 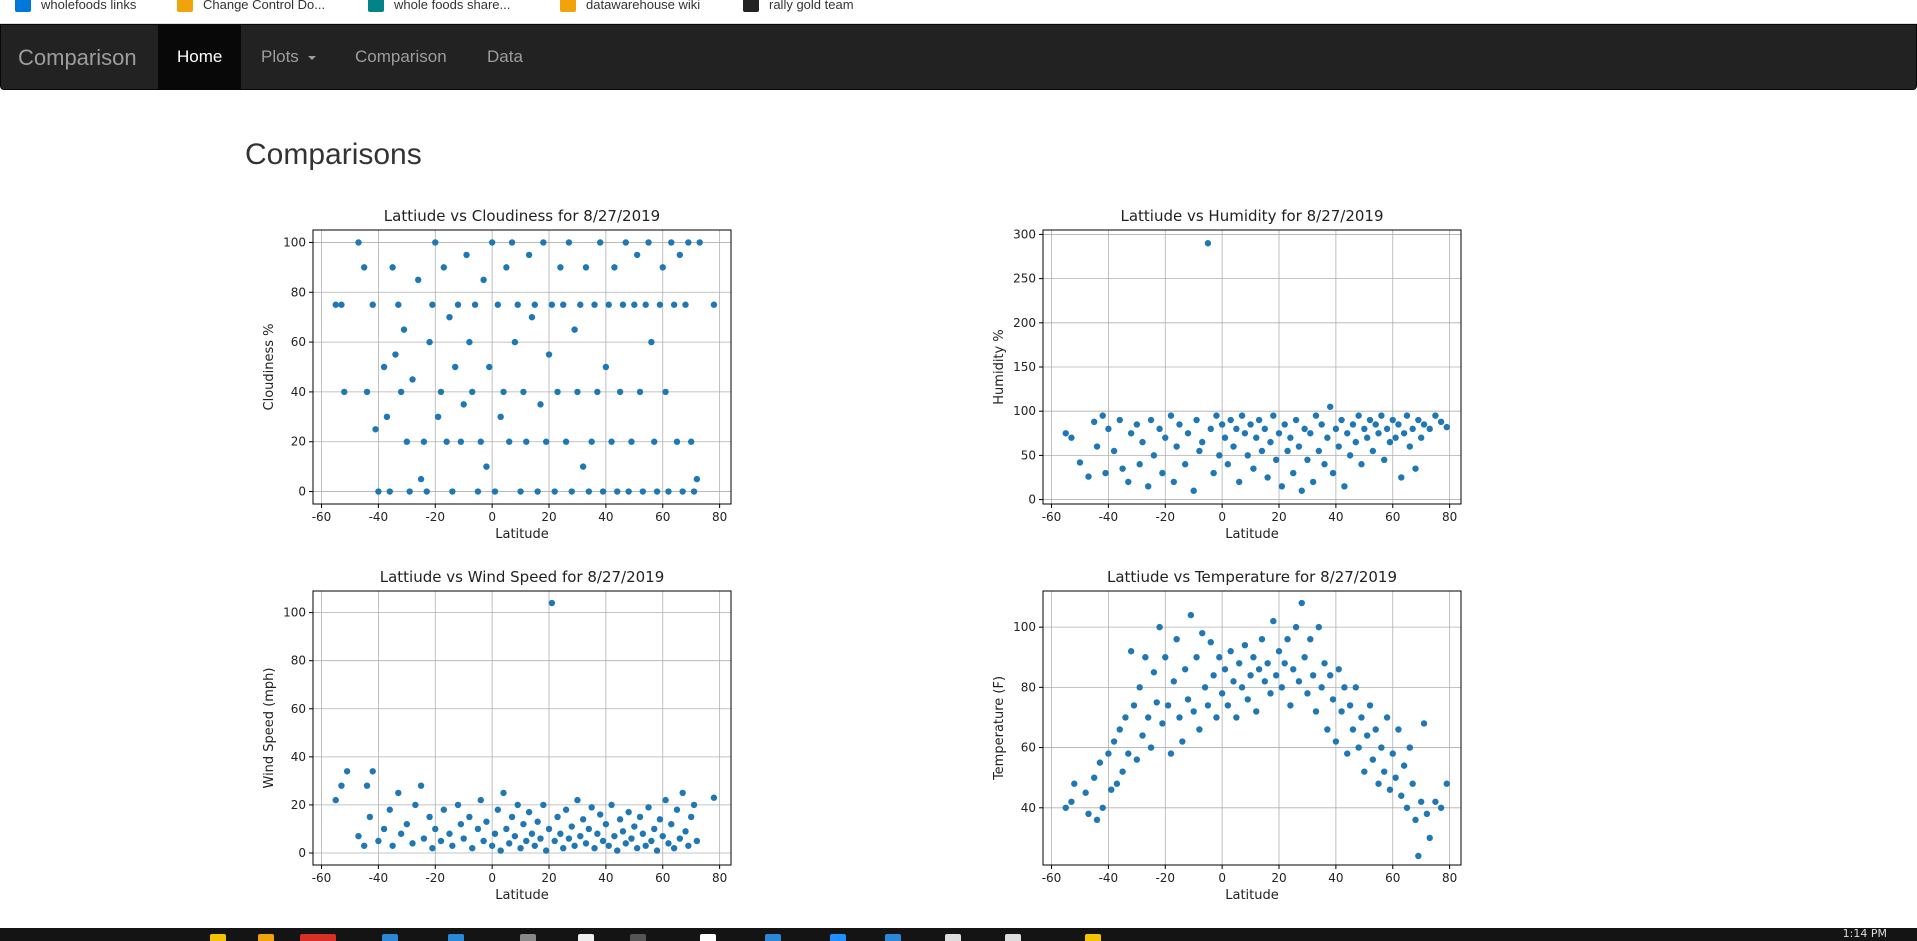 I want to click on bookmark-item: wholefoods links, so click(x=75, y=7).